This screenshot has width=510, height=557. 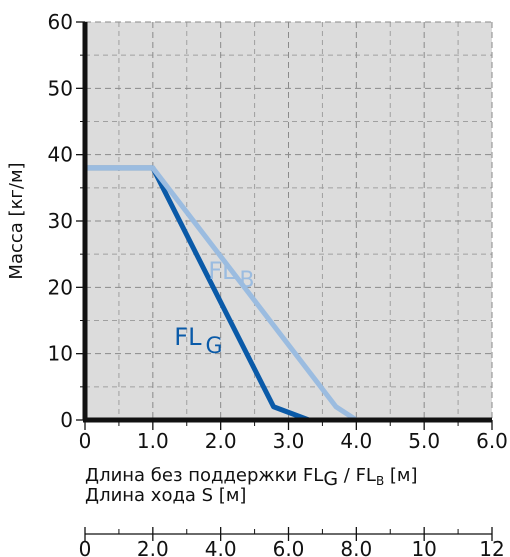 I want to click on x-tick-label: 4.0, so click(x=356, y=441).